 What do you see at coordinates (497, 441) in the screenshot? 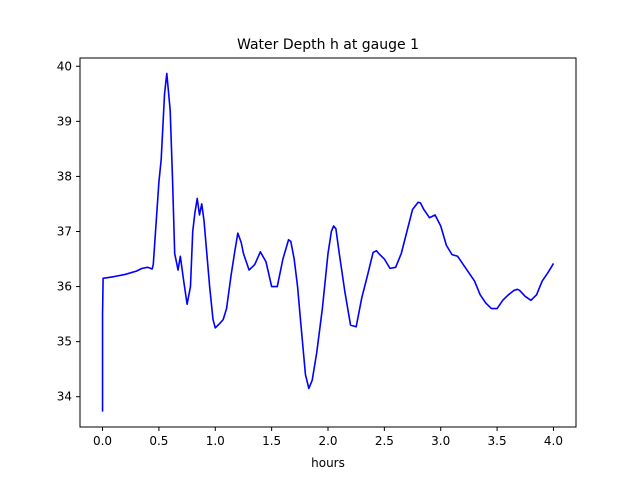
I see `x-tick-label: 3.5` at bounding box center [497, 441].